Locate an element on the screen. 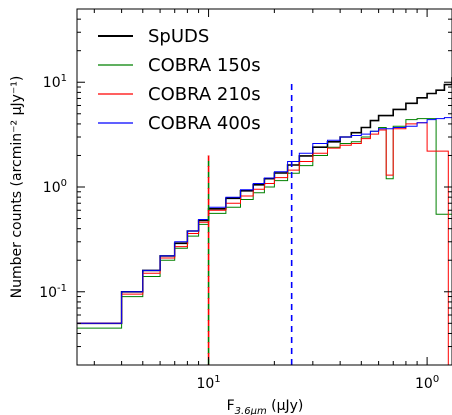 The image size is (452, 415). y-tick-label: 10¹ is located at coordinates (55, 82).